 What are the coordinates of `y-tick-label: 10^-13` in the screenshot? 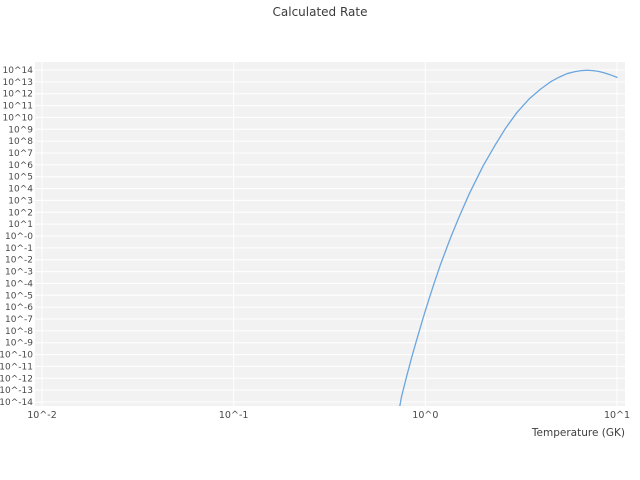 It's located at (16, 391).